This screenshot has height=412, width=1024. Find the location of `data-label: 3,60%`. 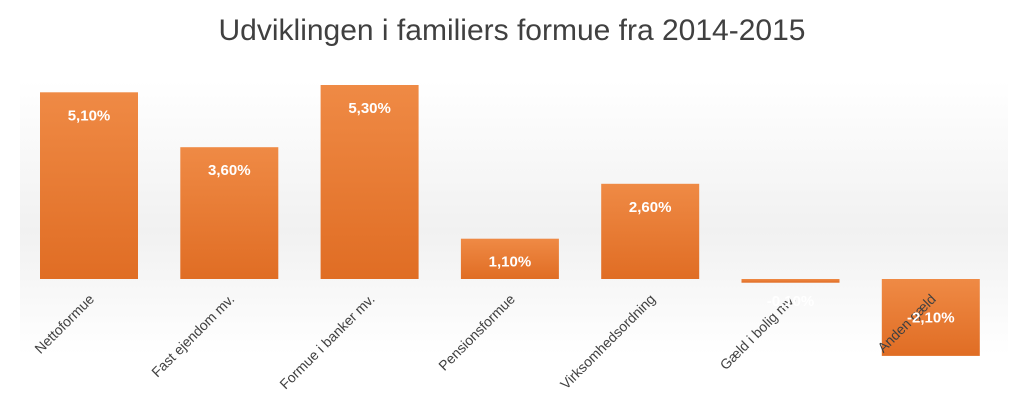

data-label: 3,60% is located at coordinates (229, 170).